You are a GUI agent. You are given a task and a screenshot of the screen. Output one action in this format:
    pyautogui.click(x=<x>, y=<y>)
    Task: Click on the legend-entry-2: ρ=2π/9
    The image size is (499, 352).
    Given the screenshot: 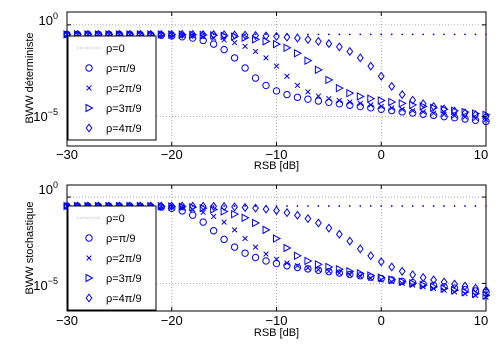 What is the action you would take?
    pyautogui.click(x=124, y=89)
    